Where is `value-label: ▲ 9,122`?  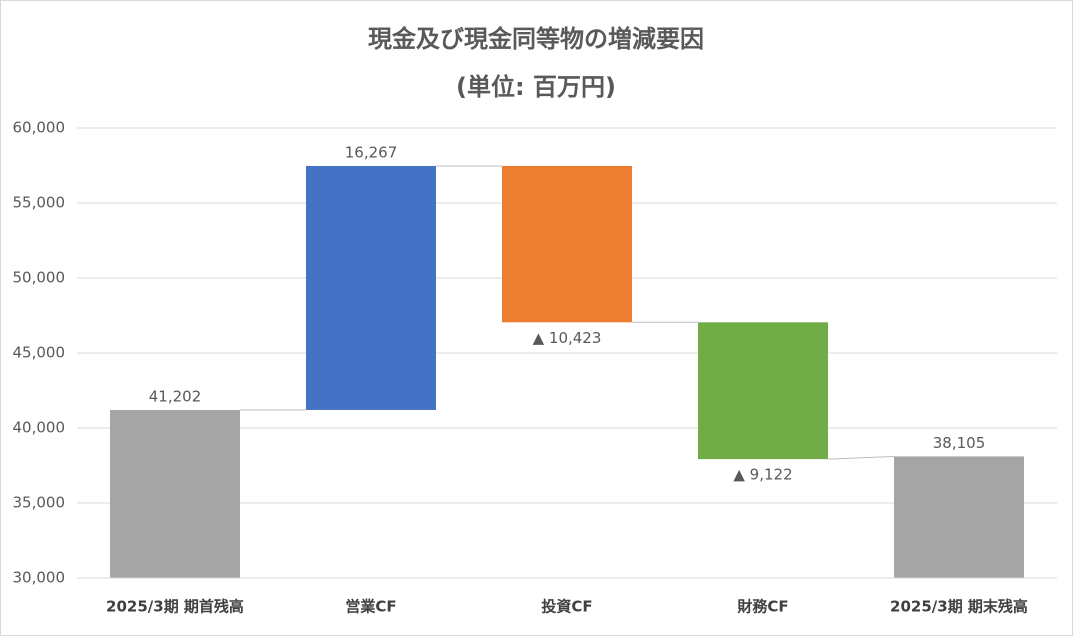
value-label: ▲ 9,122 is located at coordinates (762, 475).